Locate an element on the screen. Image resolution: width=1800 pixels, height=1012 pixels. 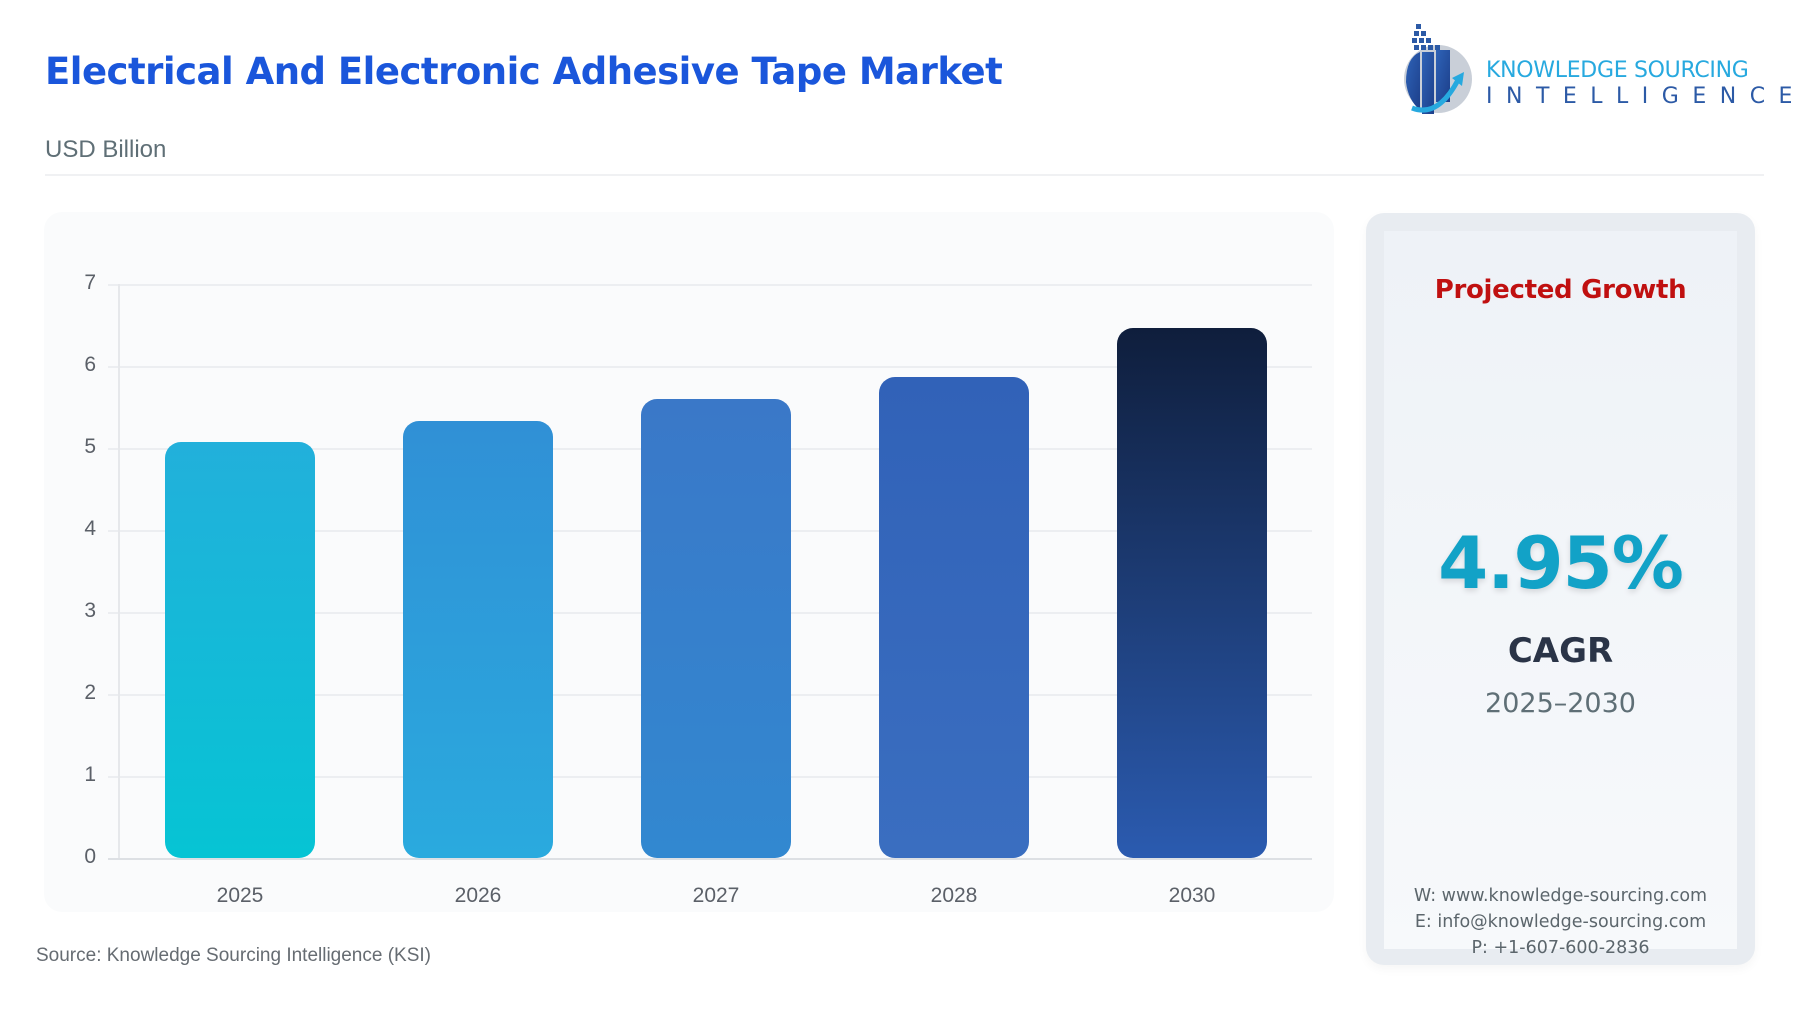
y-axis-line is located at coordinates (119, 571).